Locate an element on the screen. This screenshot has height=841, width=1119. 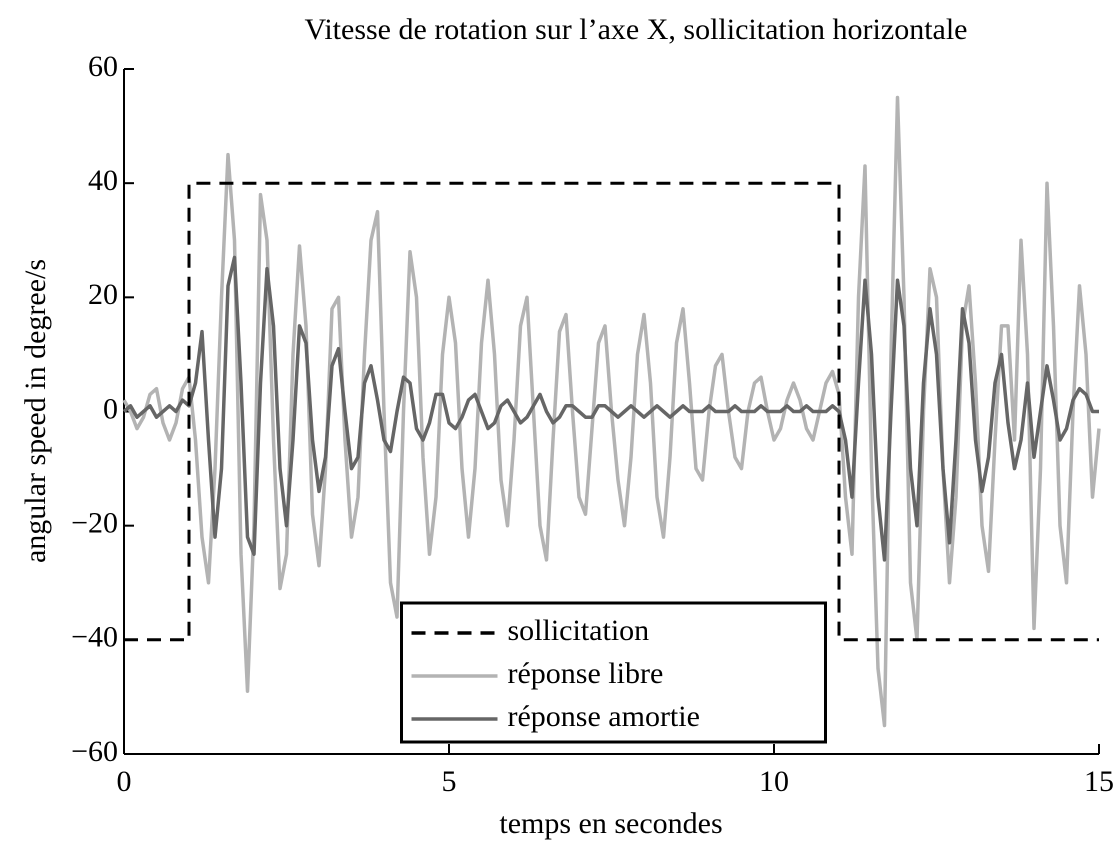
y-tick-label: −60 is located at coordinates (94, 751).